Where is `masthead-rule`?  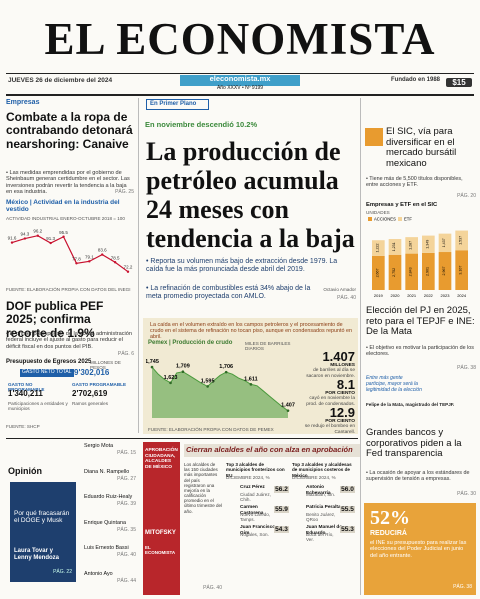 masthead-rule is located at coordinates (240, 73).